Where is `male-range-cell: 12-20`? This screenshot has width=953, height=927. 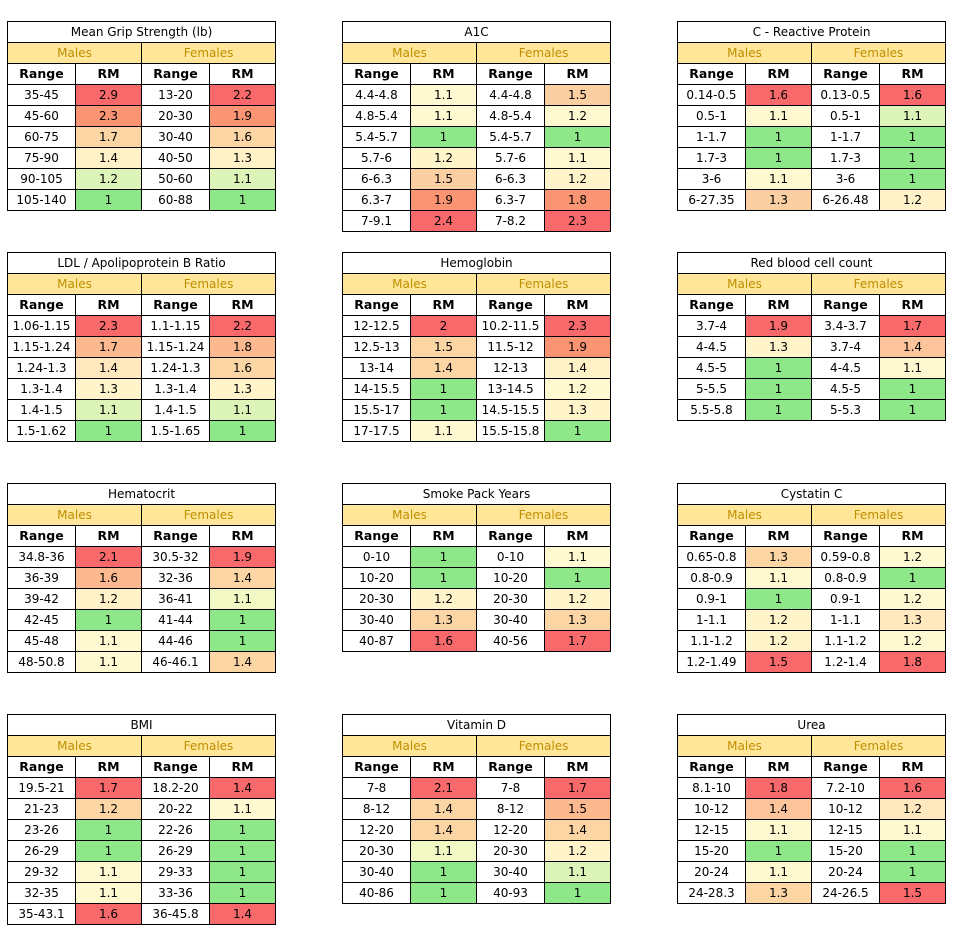 male-range-cell: 12-20 is located at coordinates (376, 830).